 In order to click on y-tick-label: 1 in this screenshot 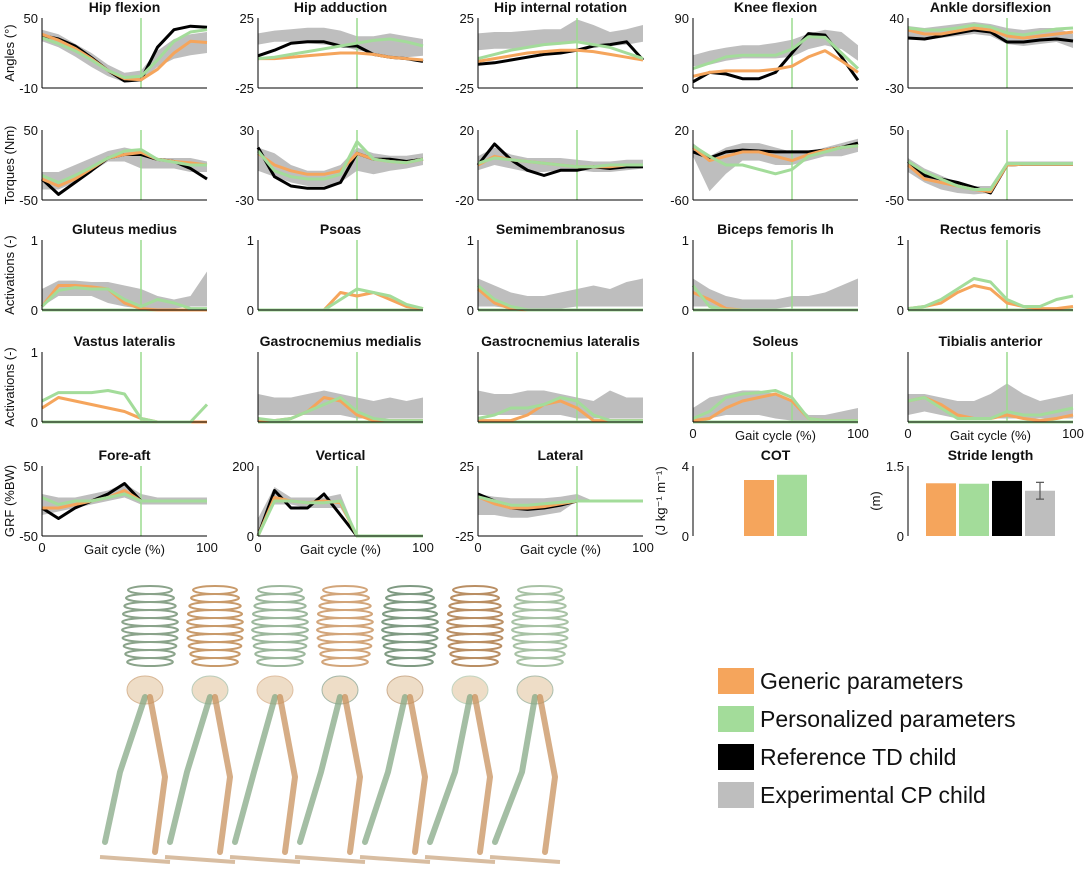, I will do `click(34, 240)`.